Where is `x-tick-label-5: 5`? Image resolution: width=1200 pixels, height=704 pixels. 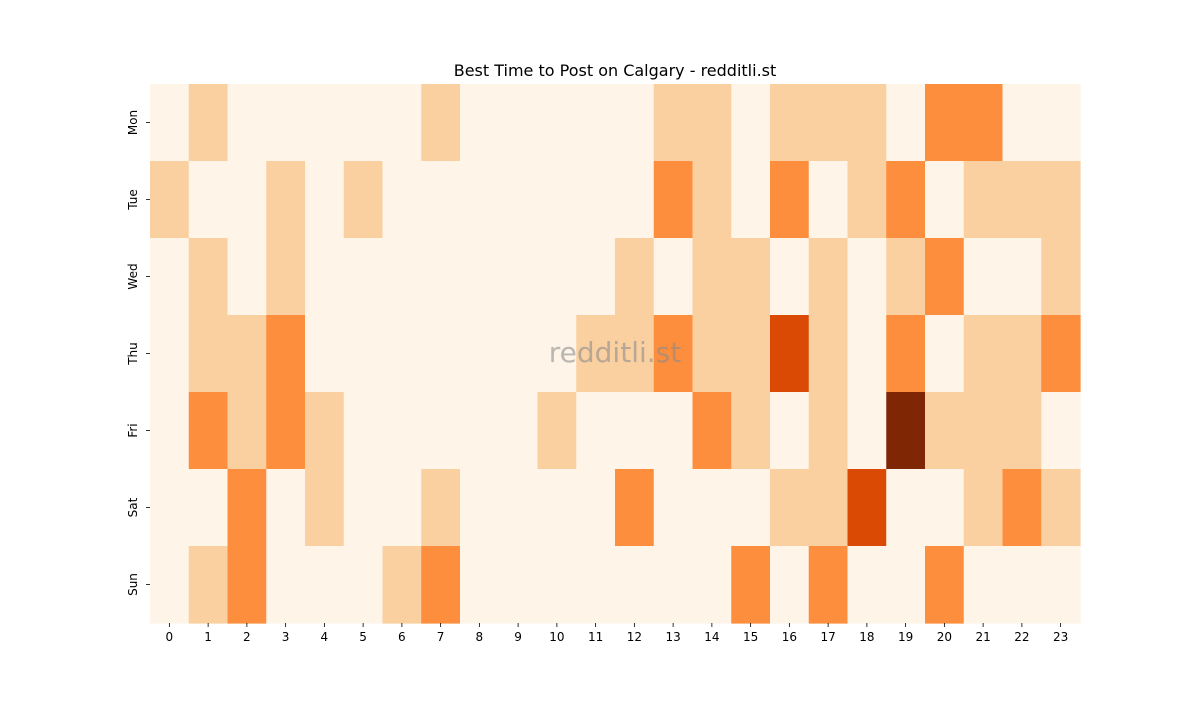 x-tick-label-5: 5 is located at coordinates (363, 637).